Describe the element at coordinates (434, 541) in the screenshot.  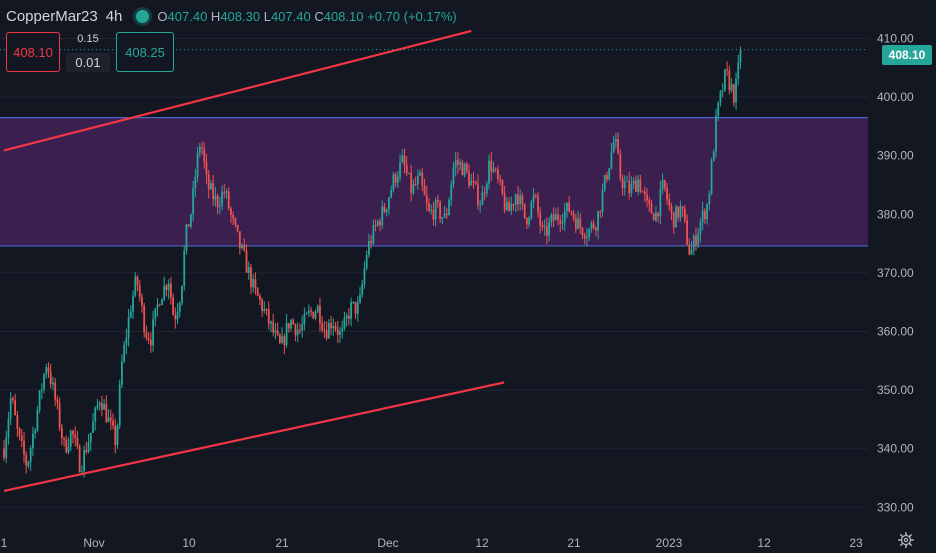
I see `time-axis` at that location.